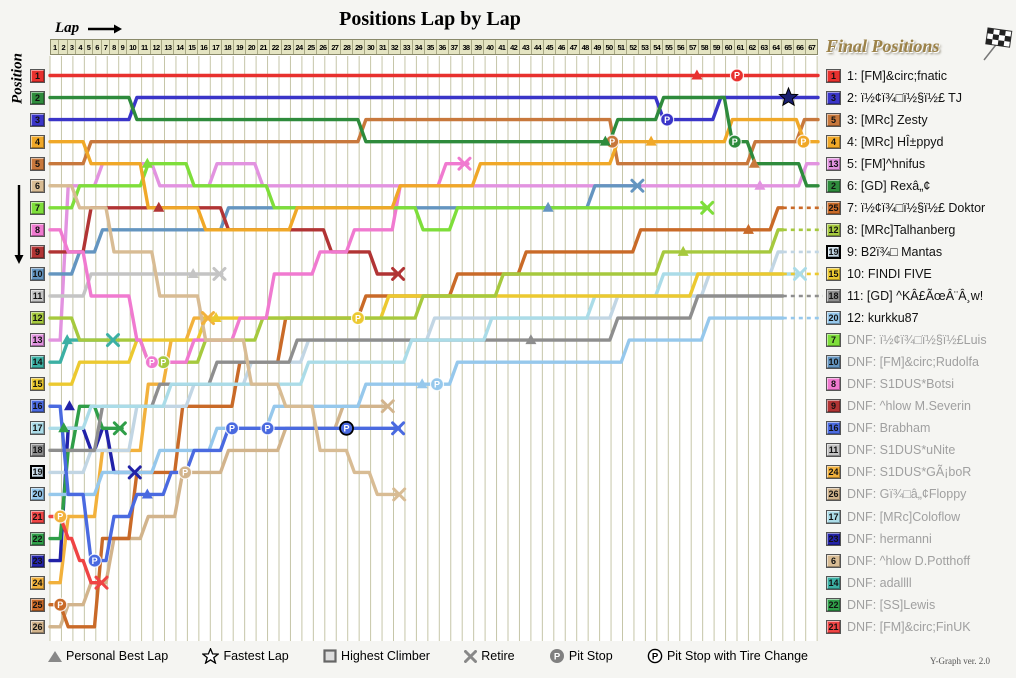  Describe the element at coordinates (705, 47) in the screenshot. I see `lap-number: 58` at that location.